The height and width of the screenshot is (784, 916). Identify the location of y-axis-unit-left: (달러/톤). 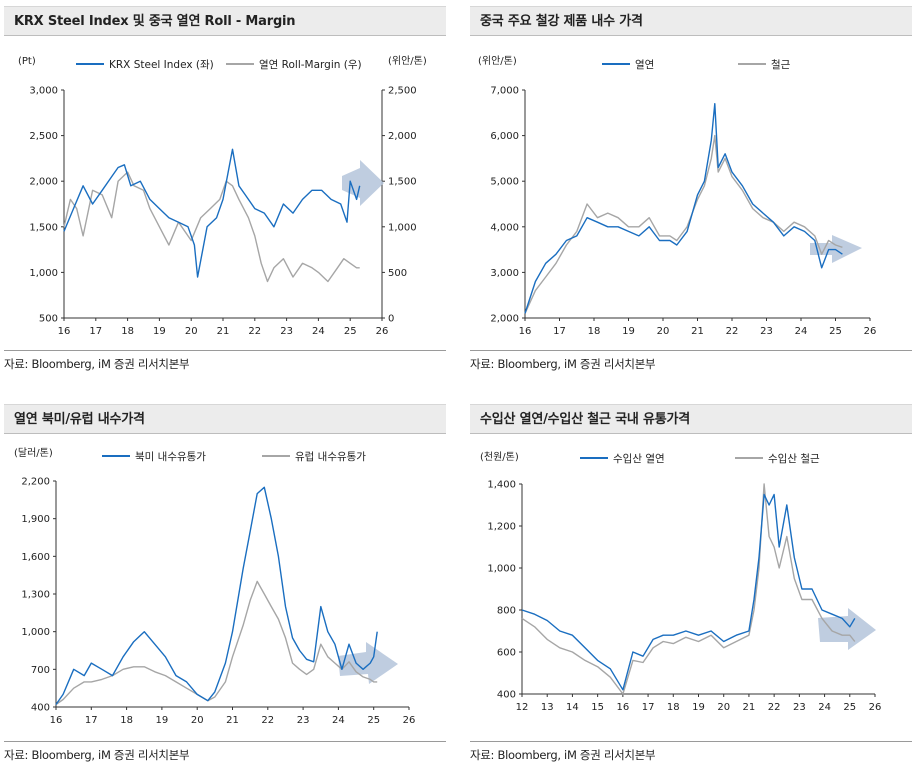
(33, 453).